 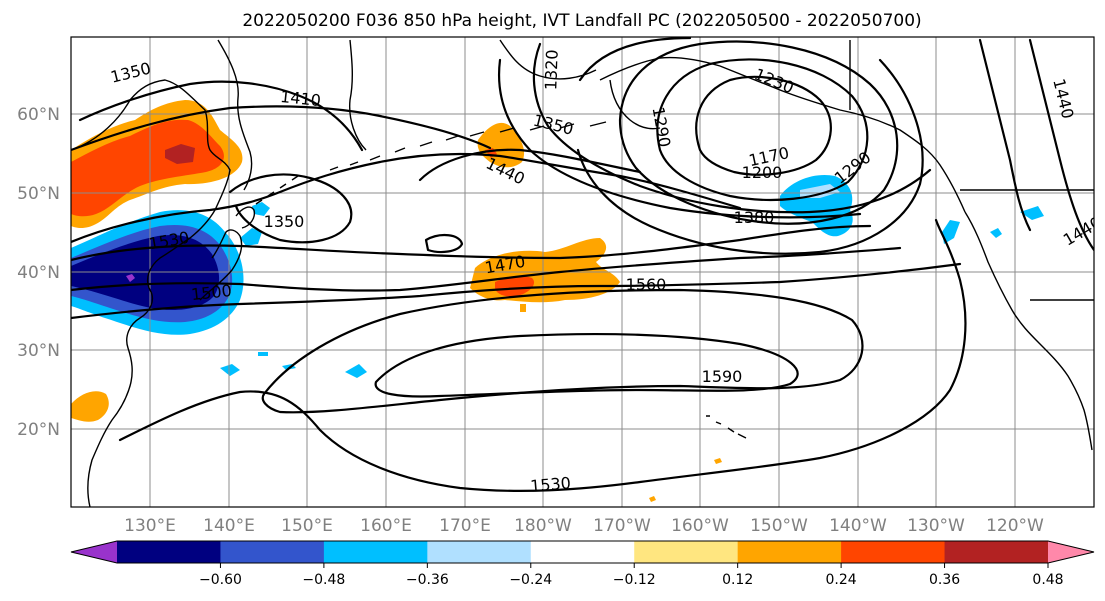 I want to click on colorbar-tick-label: −0.24, so click(x=530, y=580).